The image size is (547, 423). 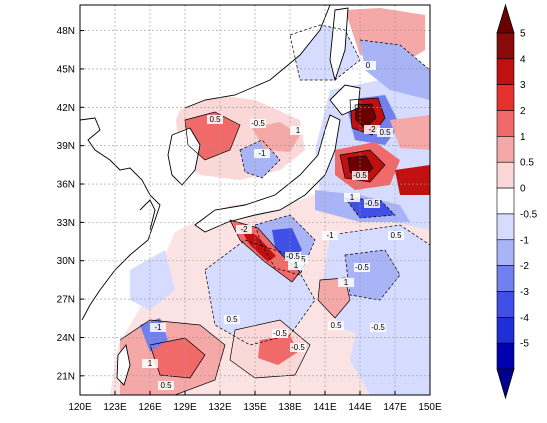 I want to click on colorbar-label: 5, so click(x=523, y=34).